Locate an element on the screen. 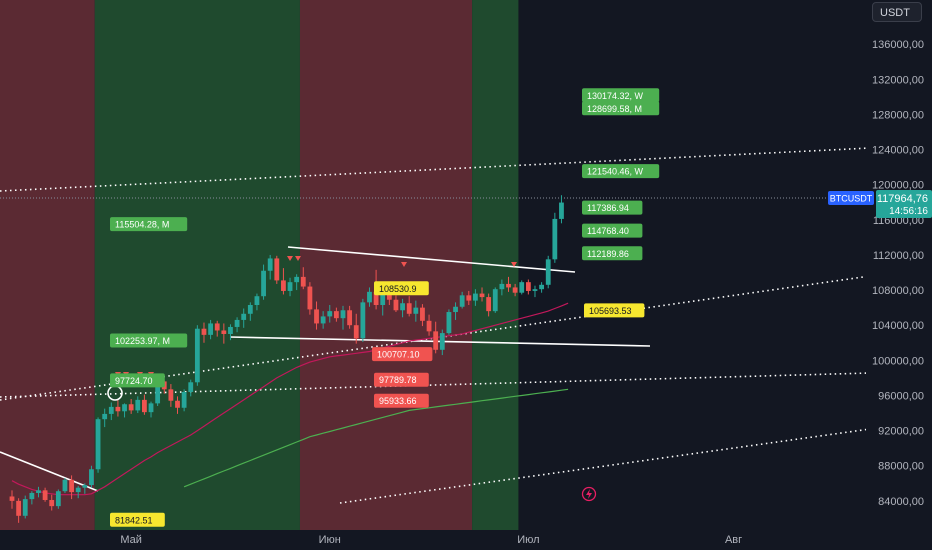  price-label-text: 100707.10 is located at coordinates (398, 355).